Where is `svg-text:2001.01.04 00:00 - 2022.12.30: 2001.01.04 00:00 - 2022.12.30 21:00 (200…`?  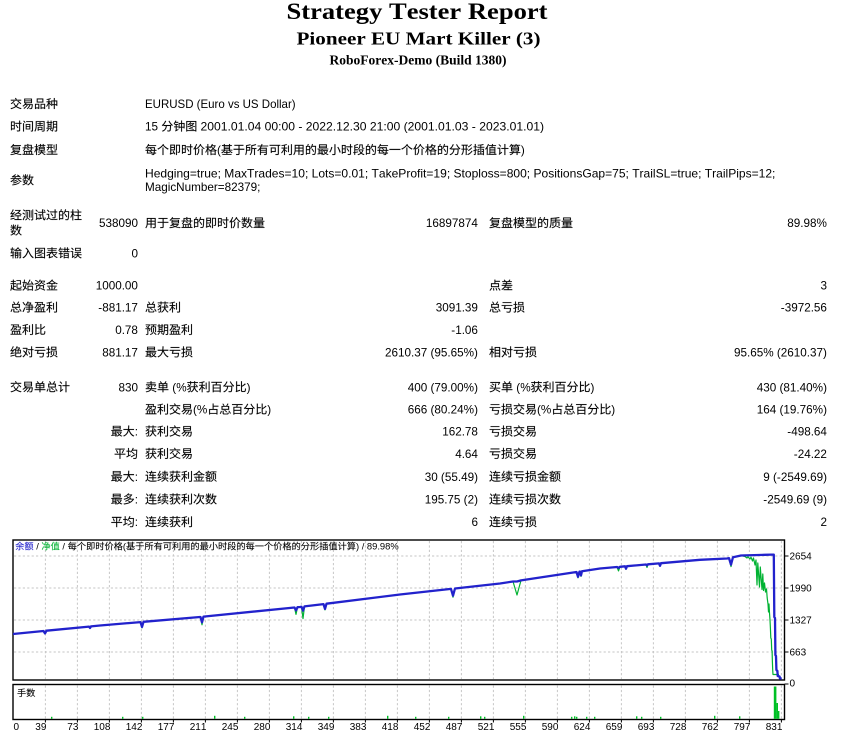 svg-text:2001.01.04 00:00 - 2022.12.30: 2001.01.04 00:00 - 2022.12.30 21:00 (200… is located at coordinates (373, 127).